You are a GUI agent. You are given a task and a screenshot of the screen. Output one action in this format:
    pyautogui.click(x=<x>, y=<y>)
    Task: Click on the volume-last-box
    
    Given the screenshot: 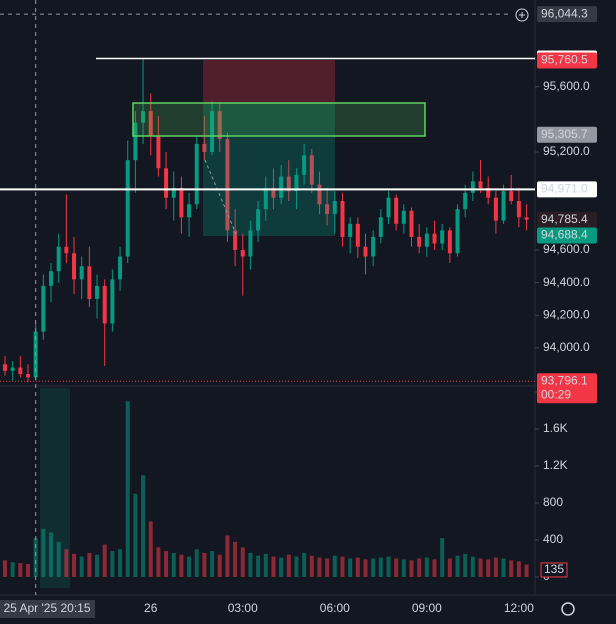 What is the action you would take?
    pyautogui.click(x=554, y=570)
    